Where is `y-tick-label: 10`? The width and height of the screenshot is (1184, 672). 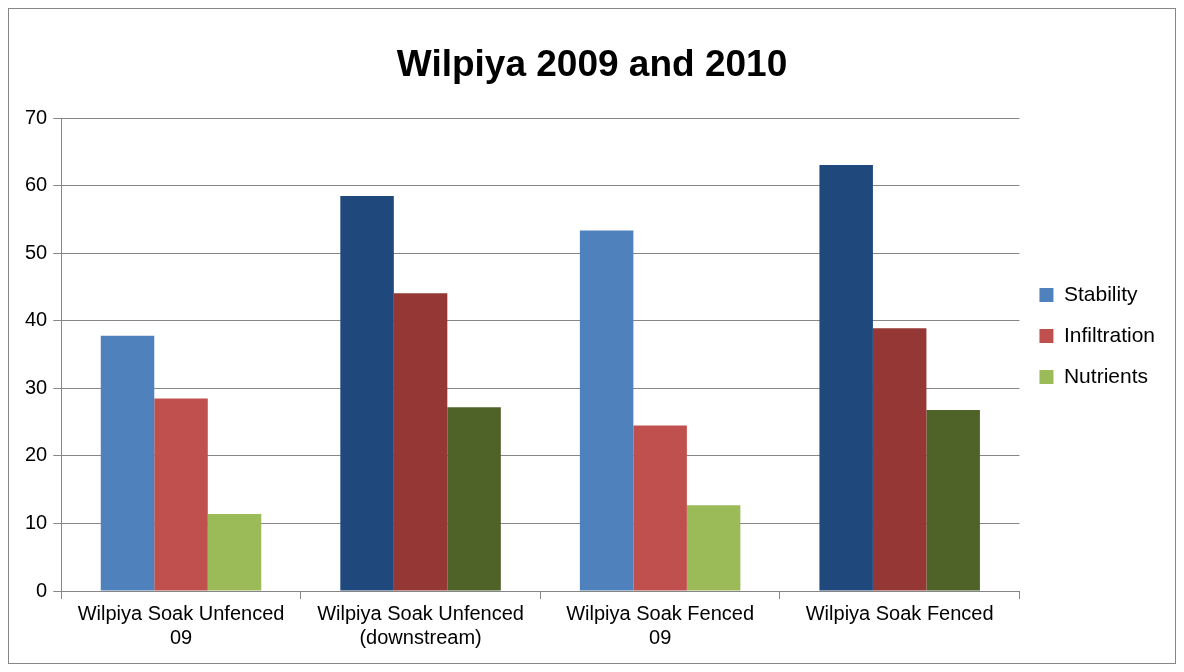 y-tick-label: 10 is located at coordinates (36, 522).